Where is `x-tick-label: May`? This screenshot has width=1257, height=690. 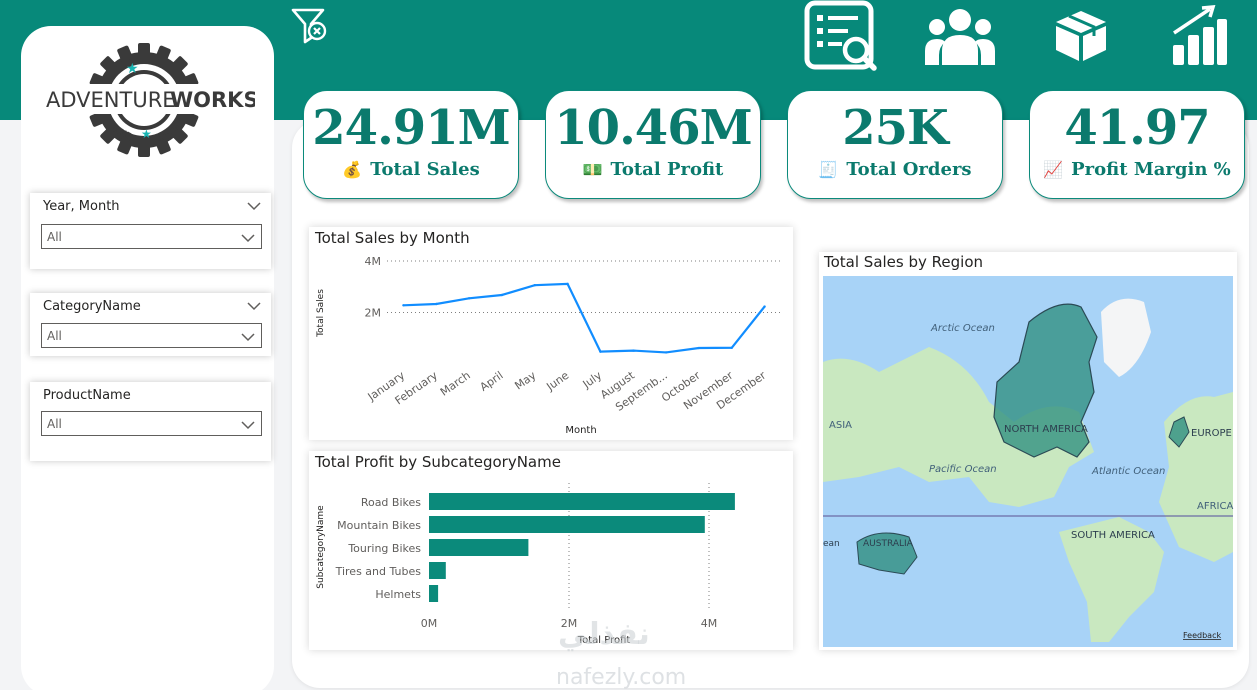 x-tick-label: May is located at coordinates (525, 381).